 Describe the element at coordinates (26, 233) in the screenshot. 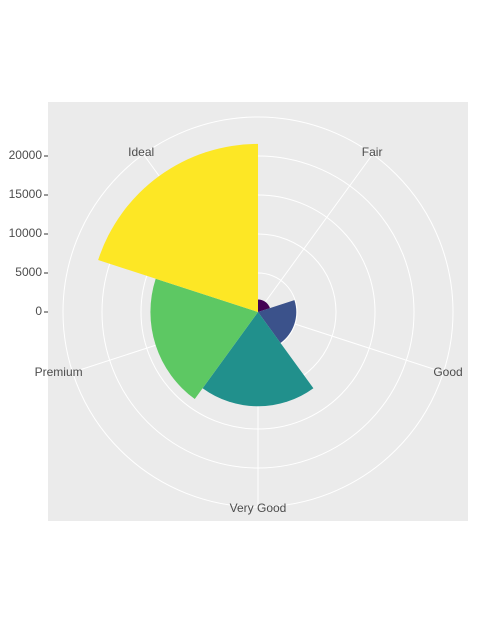

I see `y-tick-label: 10000` at that location.